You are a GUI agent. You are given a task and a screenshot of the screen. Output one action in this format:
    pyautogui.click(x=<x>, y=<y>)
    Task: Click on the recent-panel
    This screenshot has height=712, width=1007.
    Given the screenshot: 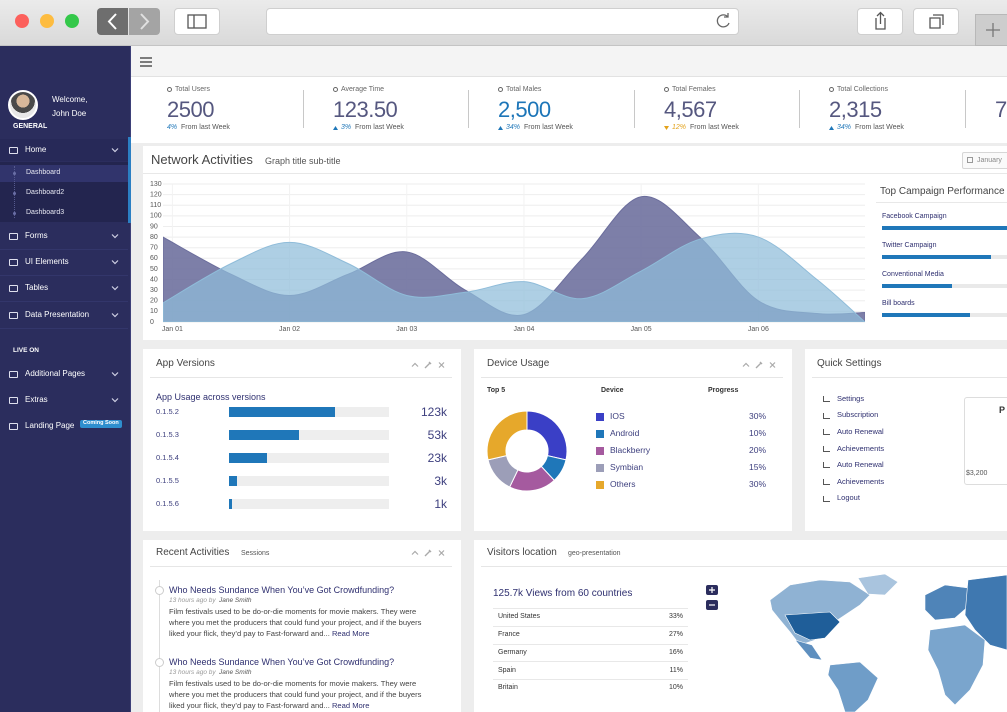 What is the action you would take?
    pyautogui.click(x=302, y=626)
    